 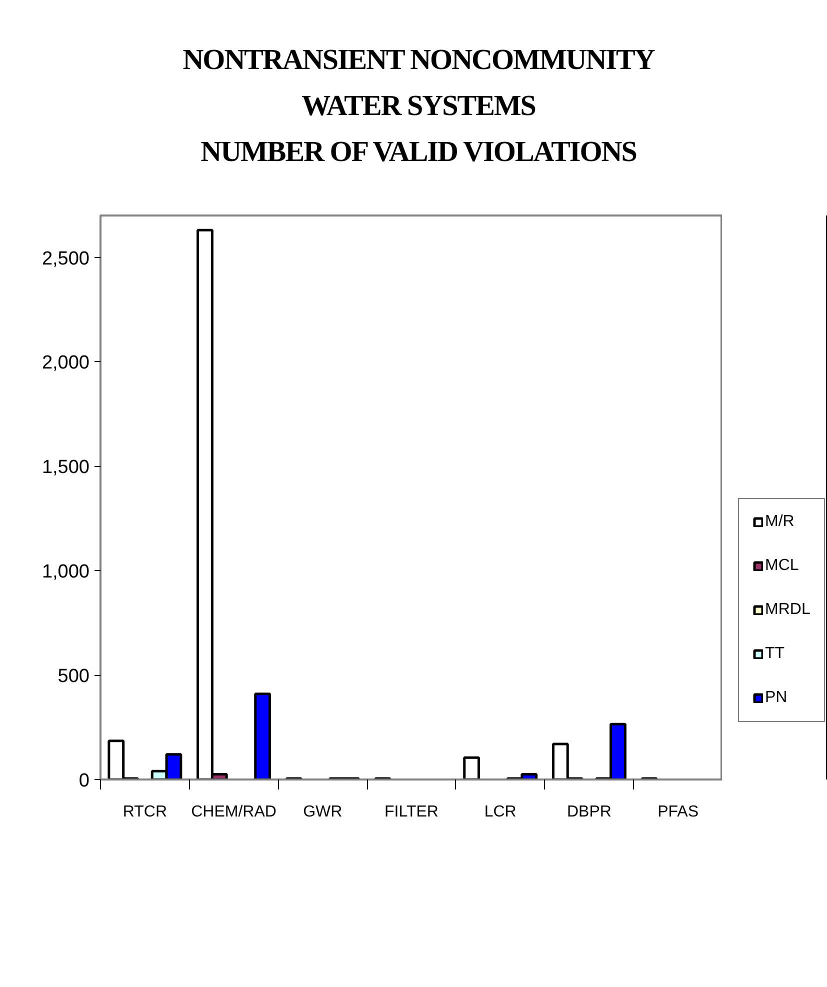 What do you see at coordinates (787, 610) in the screenshot?
I see `legend-label: MRDL` at bounding box center [787, 610].